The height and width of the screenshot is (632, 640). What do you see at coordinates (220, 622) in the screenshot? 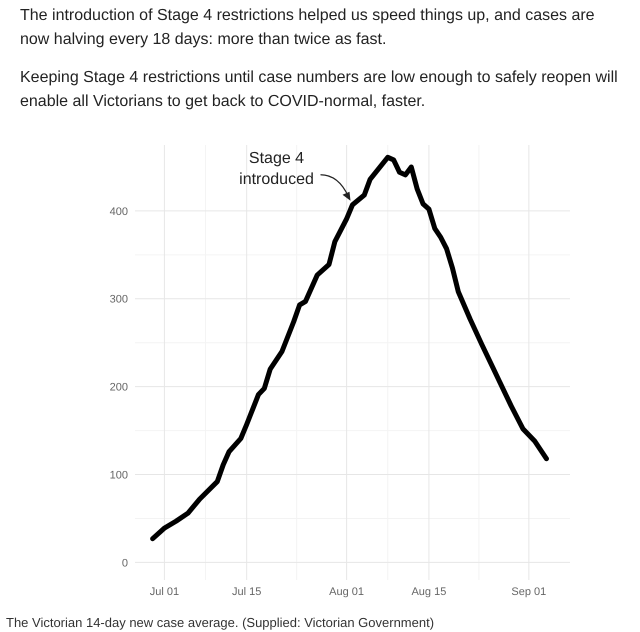
I see `text: The Victorian 14-day new case average. (Supplied: Victorian Government)` at bounding box center [220, 622].